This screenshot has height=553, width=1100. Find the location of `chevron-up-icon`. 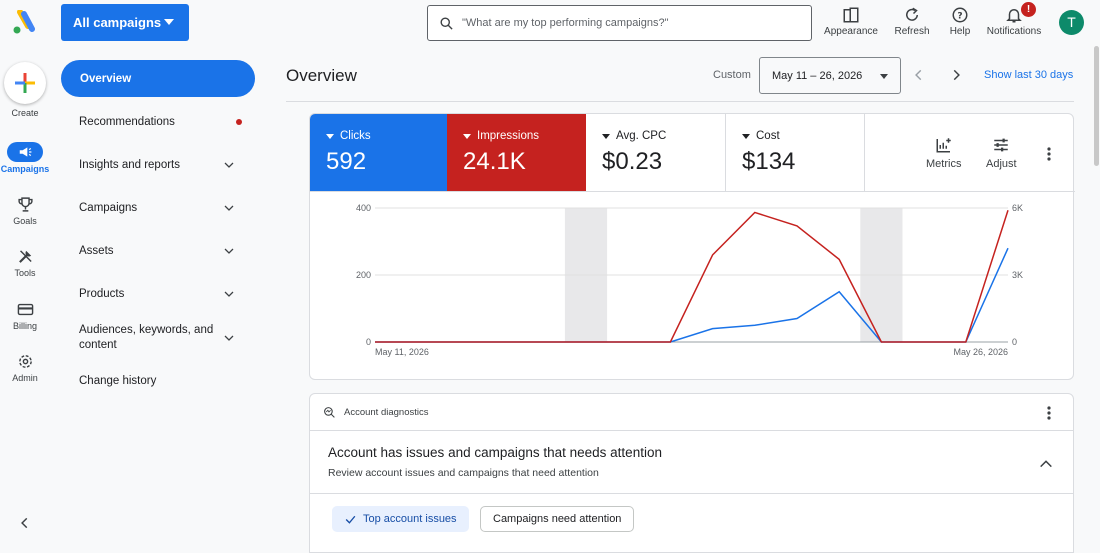

chevron-up-icon is located at coordinates (1046, 464).